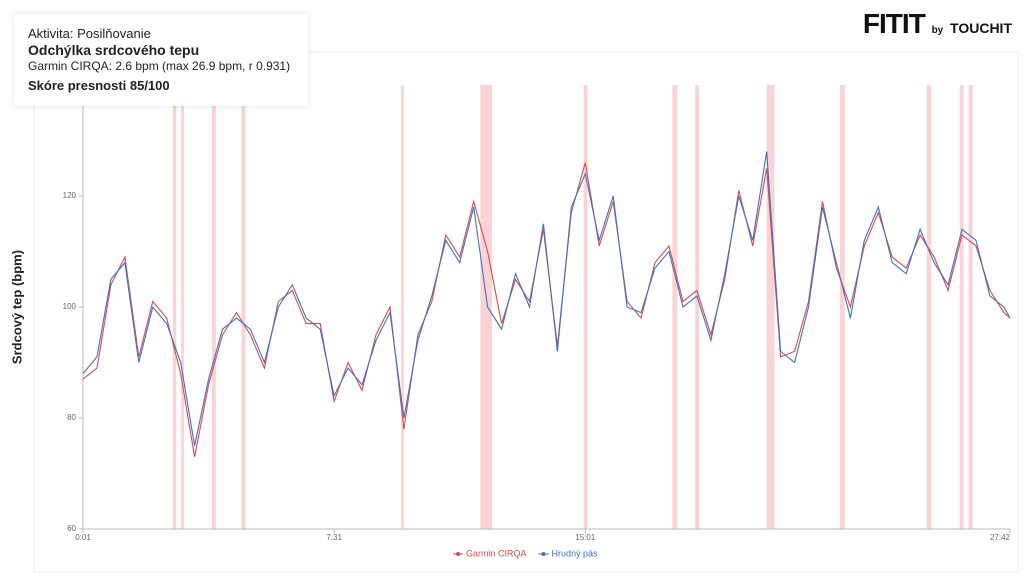 This screenshot has width=1024, height=576. I want to click on x-tick-label: 7:31, so click(334, 537).